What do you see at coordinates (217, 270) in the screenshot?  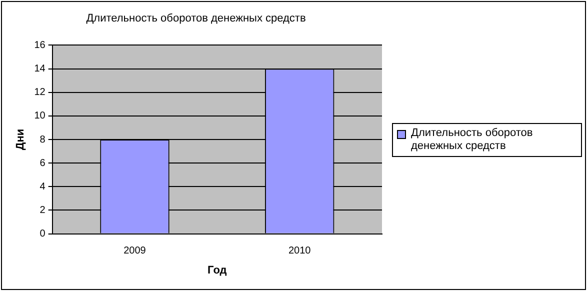 I see `x-axis-title: Год` at bounding box center [217, 270].